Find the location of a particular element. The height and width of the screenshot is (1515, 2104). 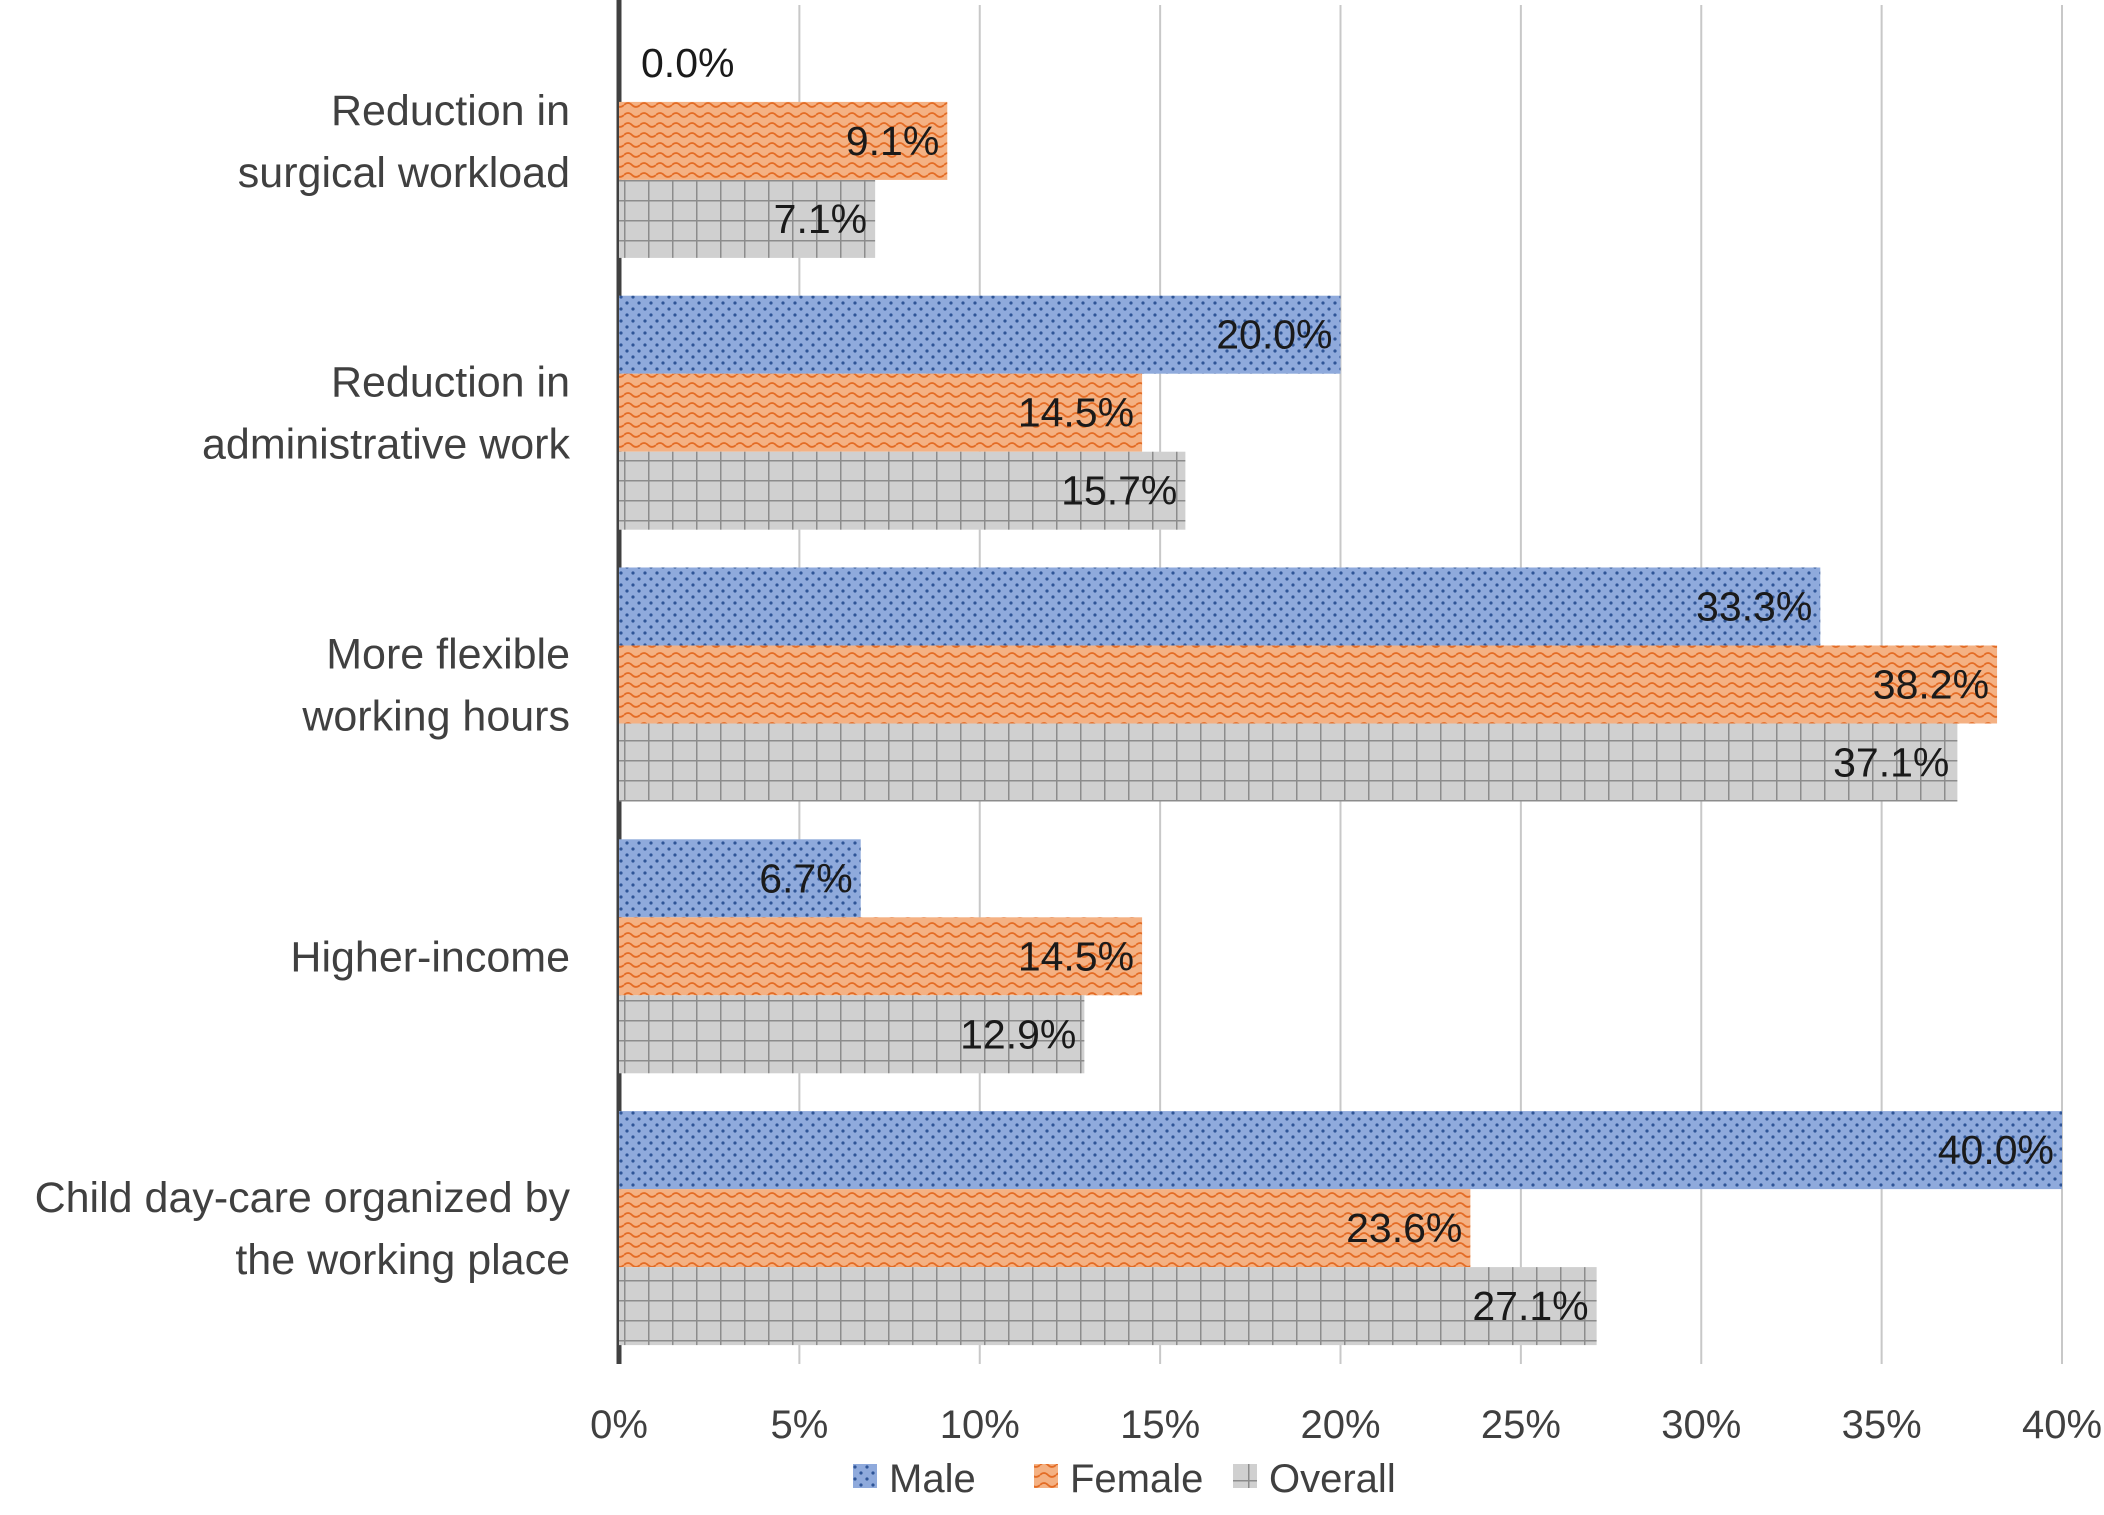

data-label-male: 40.0% is located at coordinates (1996, 1150).